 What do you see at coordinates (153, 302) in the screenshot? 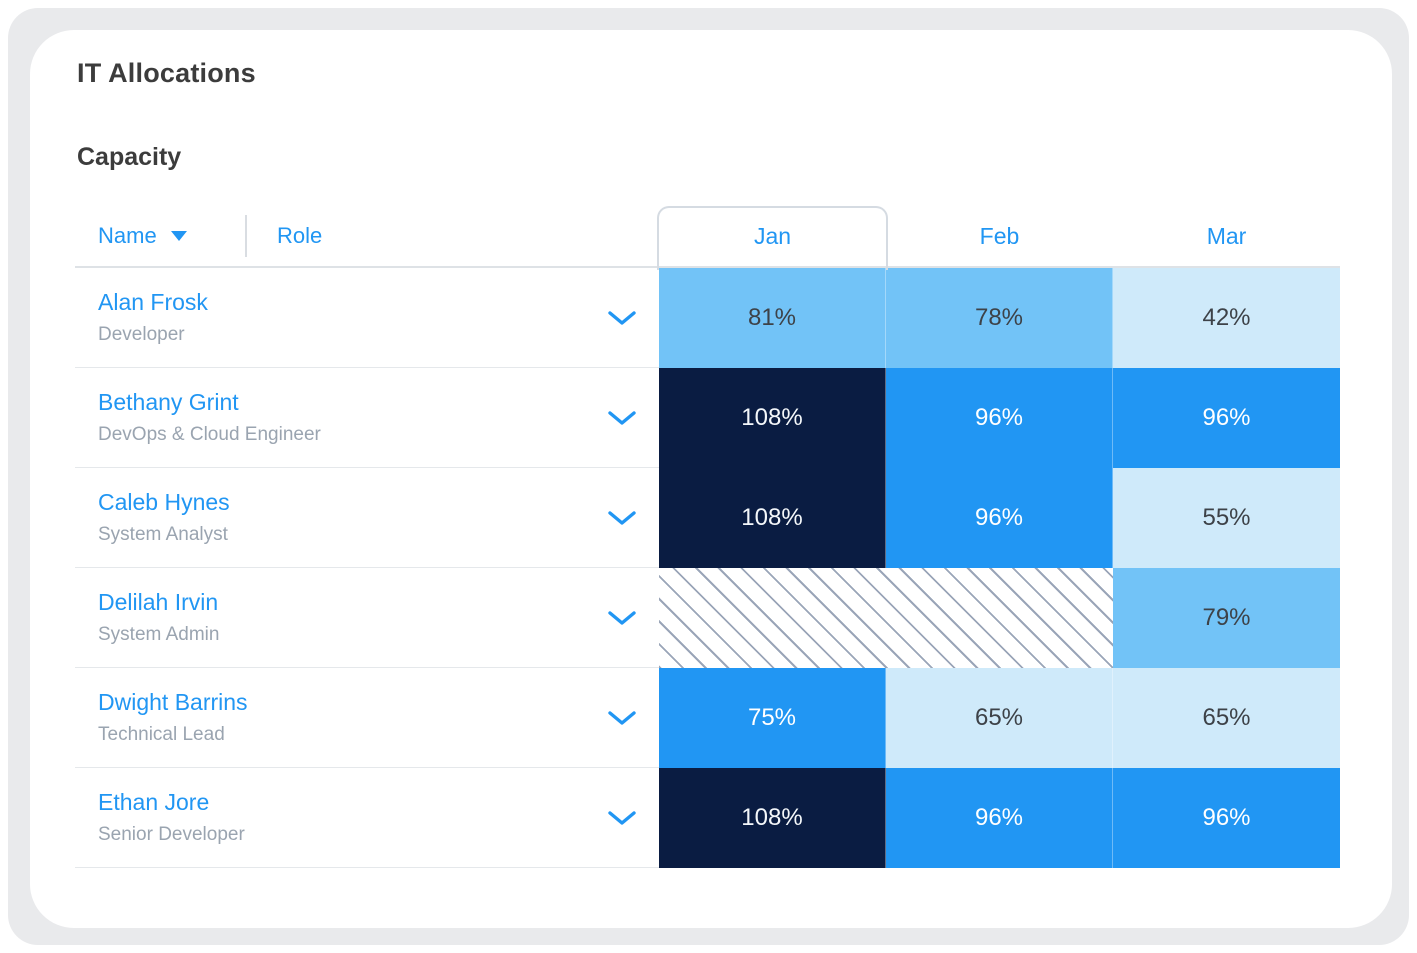
I see `person-name: Alan Frosk` at bounding box center [153, 302].